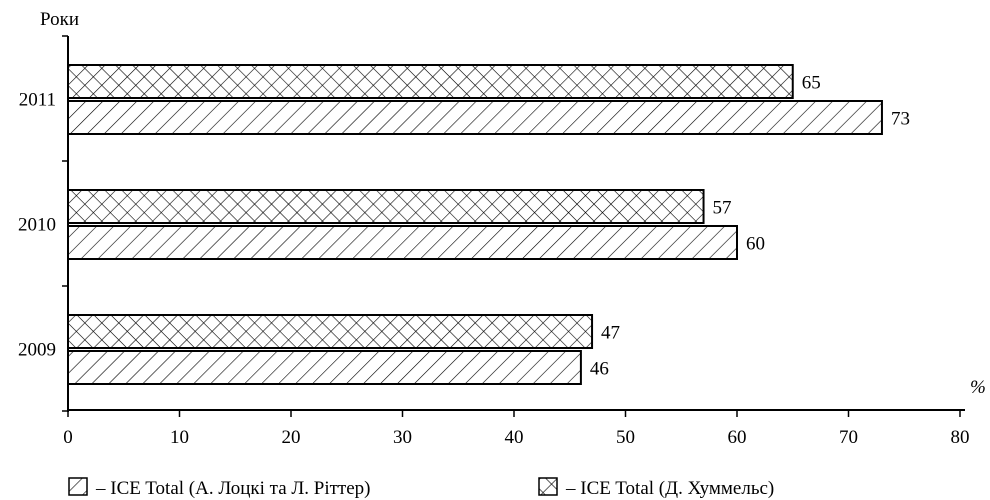  Describe the element at coordinates (402, 242) in the screenshot. I see `bar-2010-diagonal-hatch` at that location.